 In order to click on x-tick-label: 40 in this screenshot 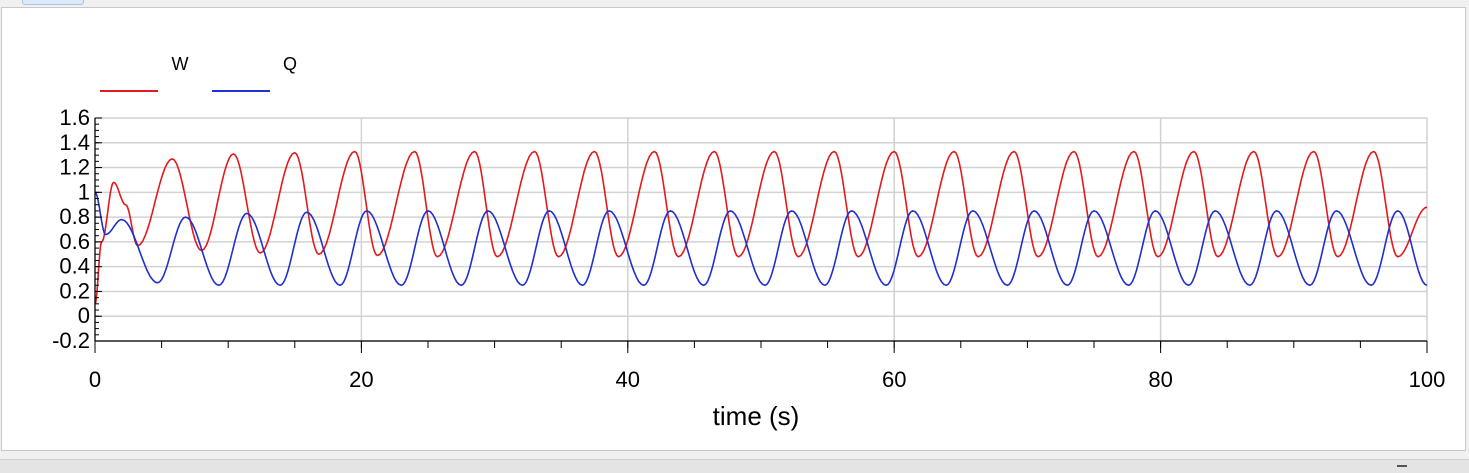, I will do `click(628, 379)`.